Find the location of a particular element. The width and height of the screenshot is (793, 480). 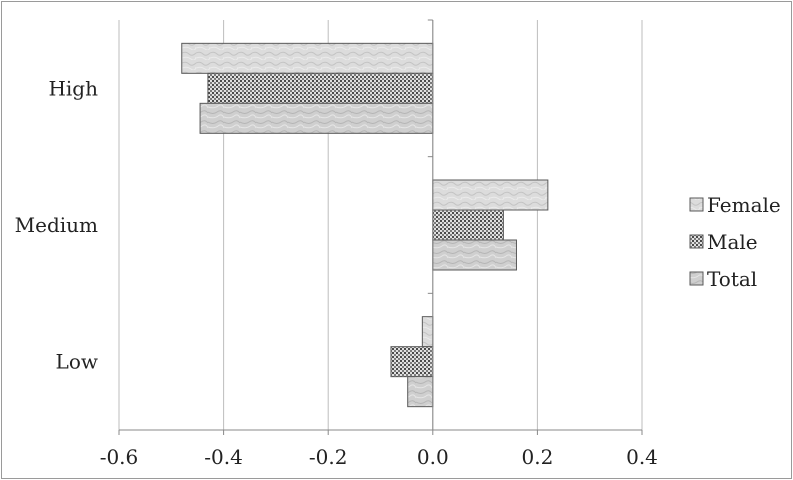

category-label: Medium is located at coordinates (56, 225).